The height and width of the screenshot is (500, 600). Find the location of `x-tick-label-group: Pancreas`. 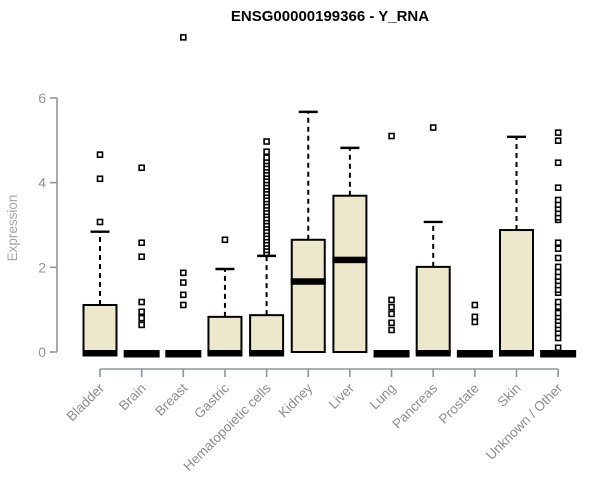

x-tick-label-group: Pancreas is located at coordinates (414, 405).